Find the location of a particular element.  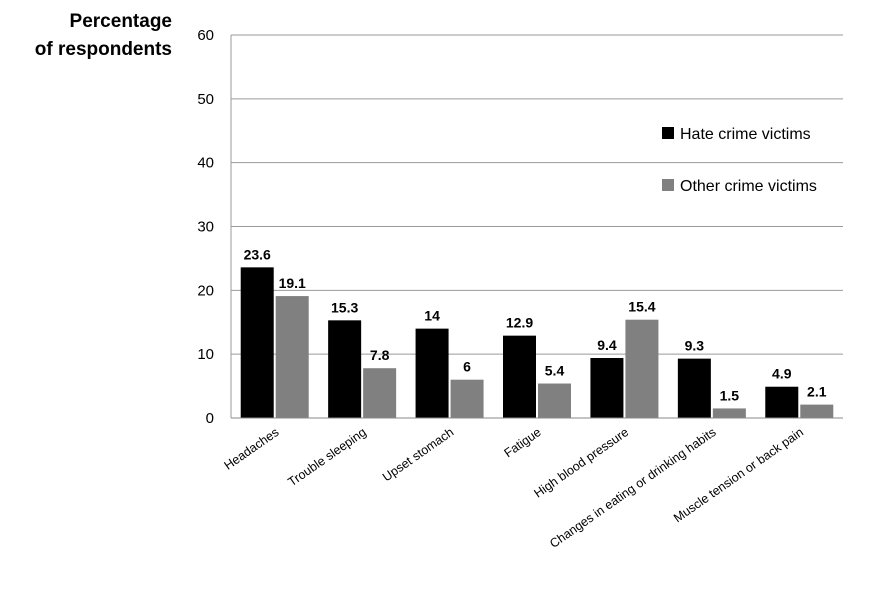

y-tick-label: 60 is located at coordinates (205, 35).